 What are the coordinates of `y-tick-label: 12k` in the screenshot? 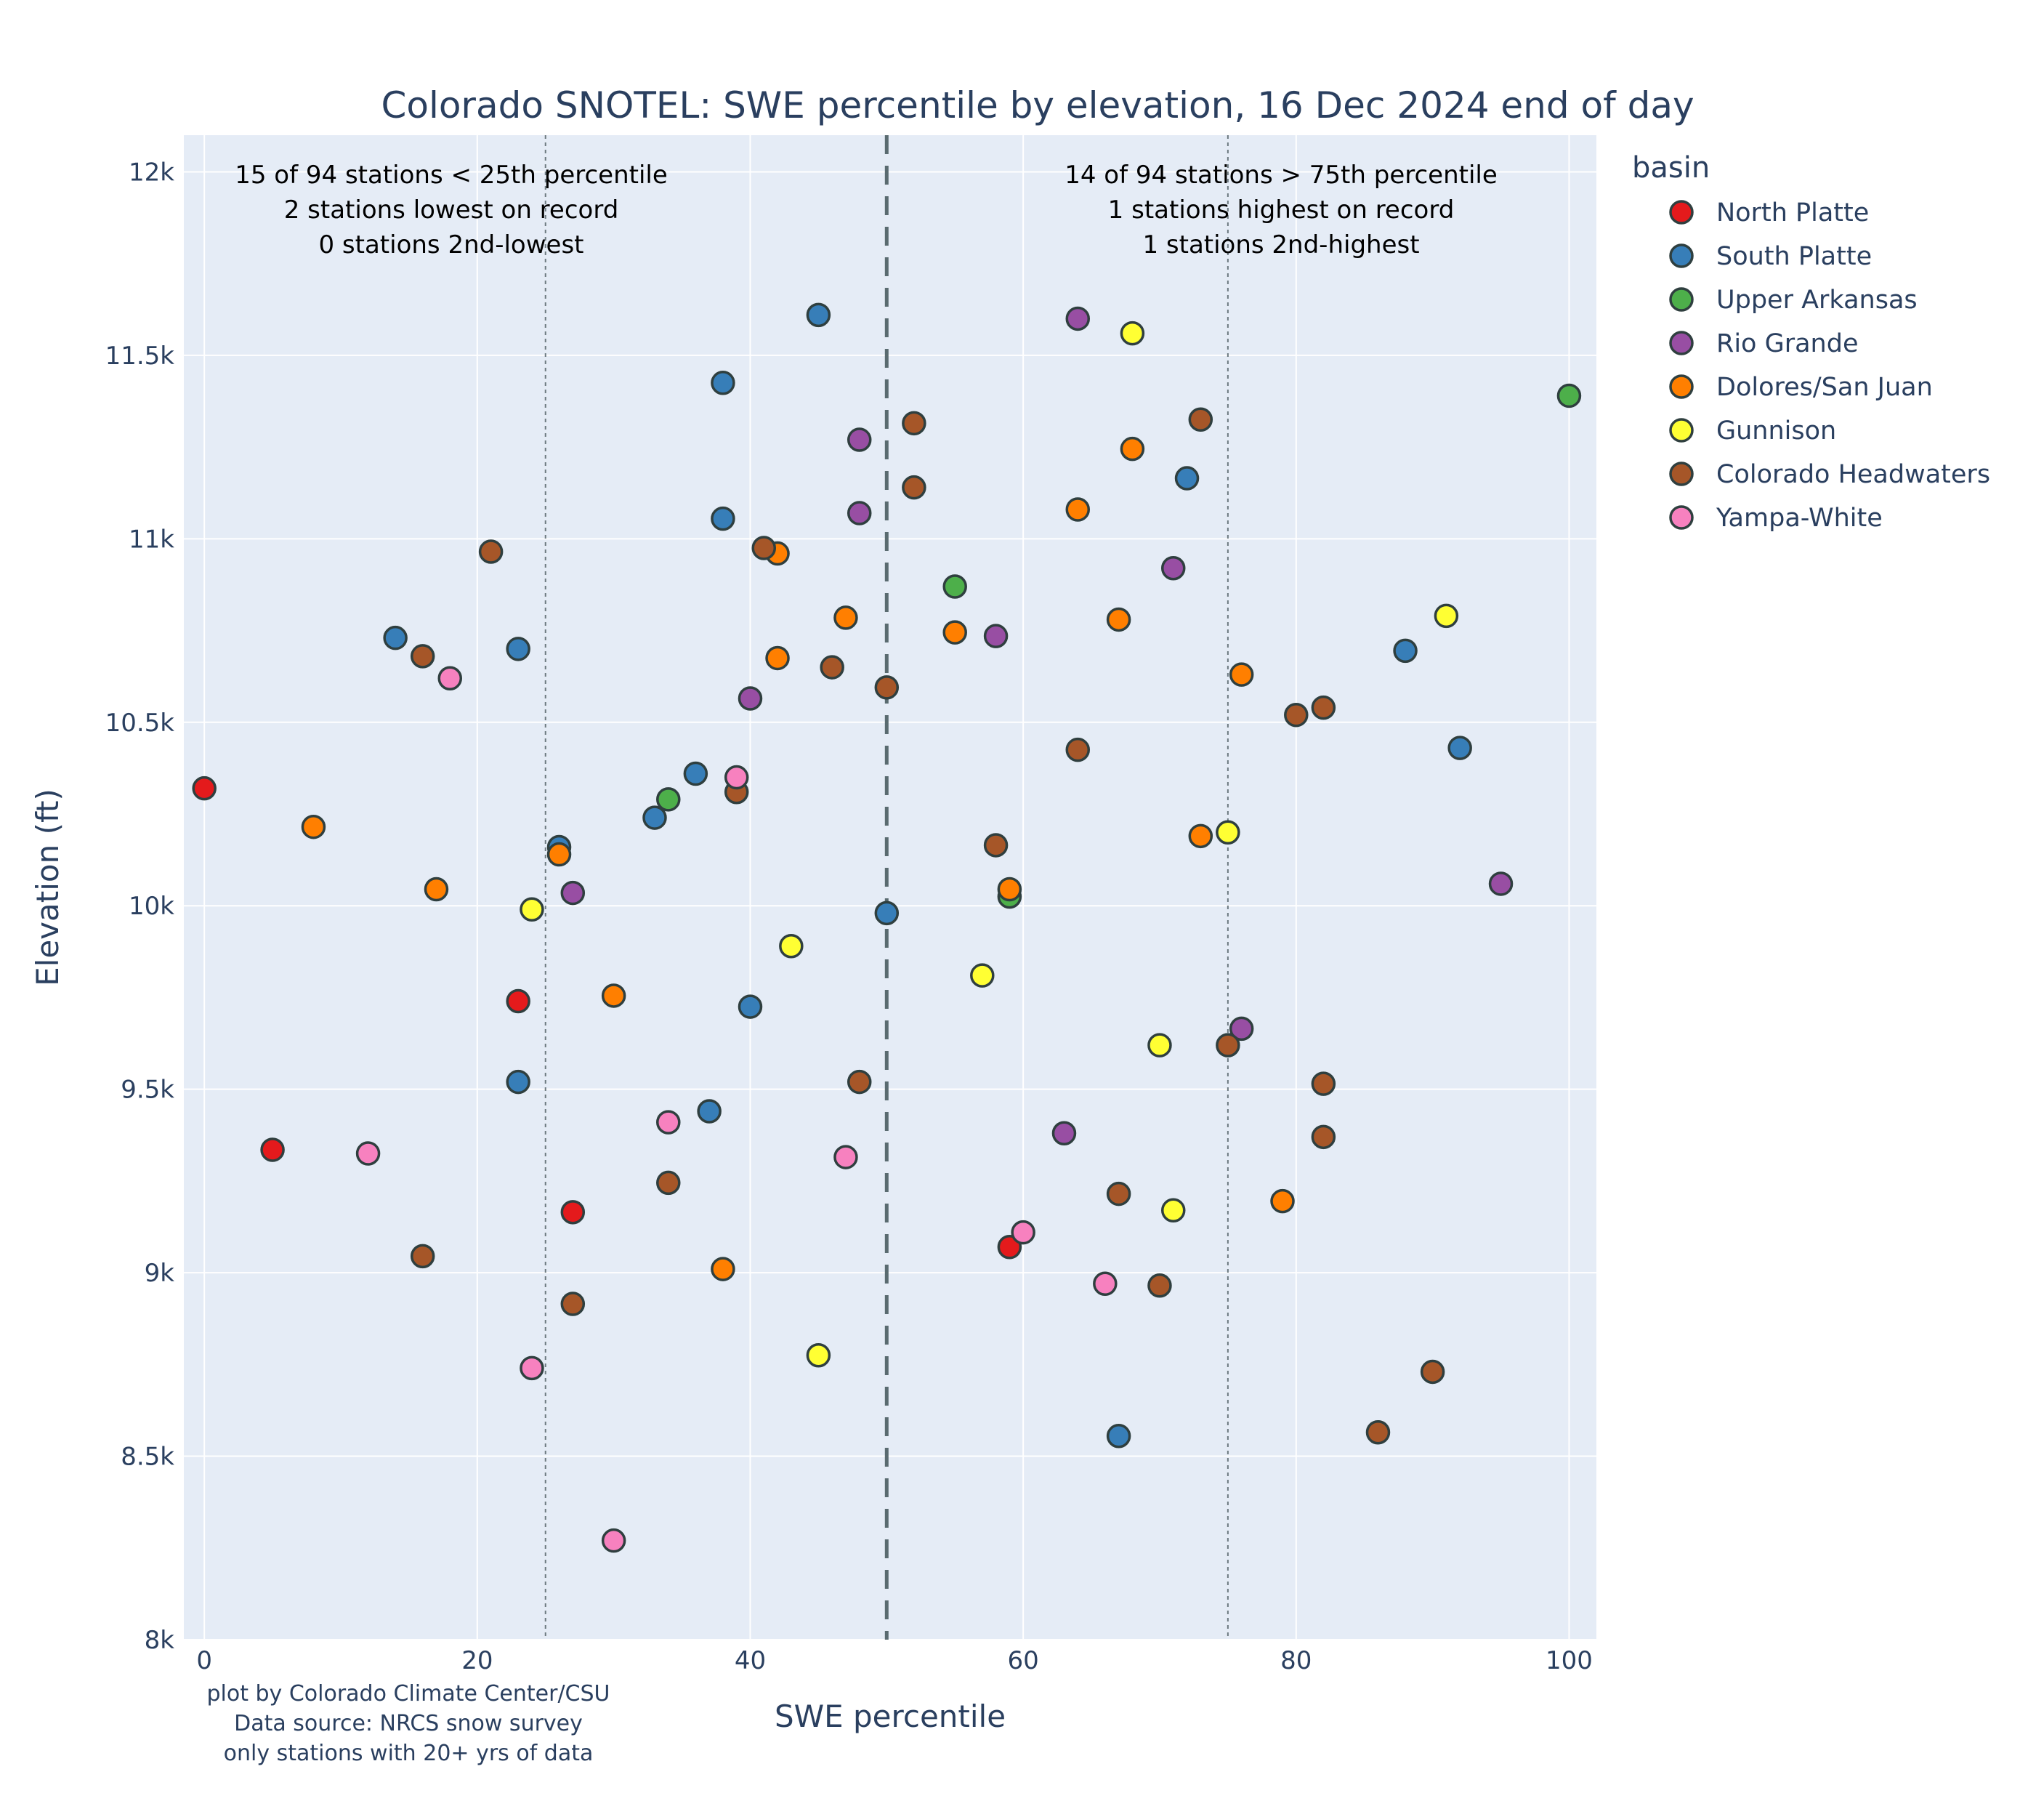 It's located at (151, 172).